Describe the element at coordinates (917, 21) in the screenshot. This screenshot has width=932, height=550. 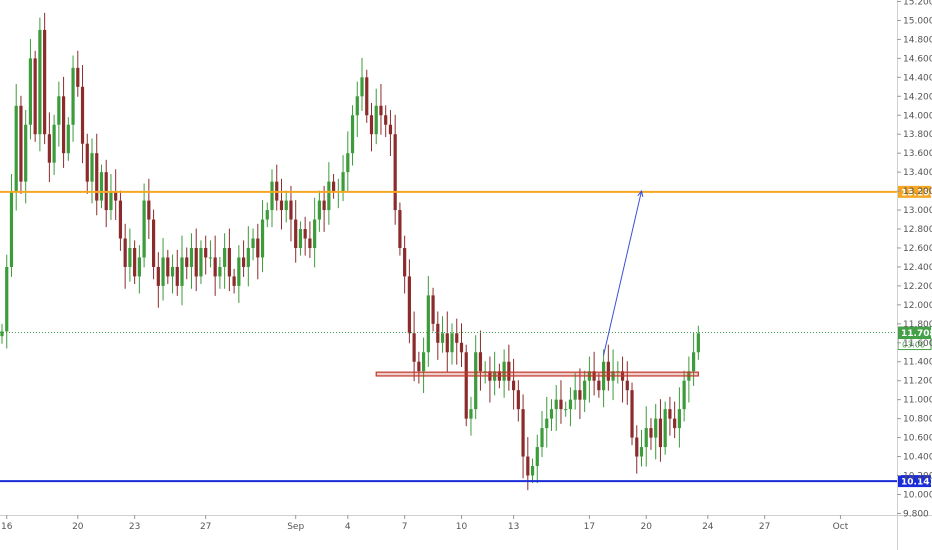
I see `y-tick-label: 15.000` at that location.